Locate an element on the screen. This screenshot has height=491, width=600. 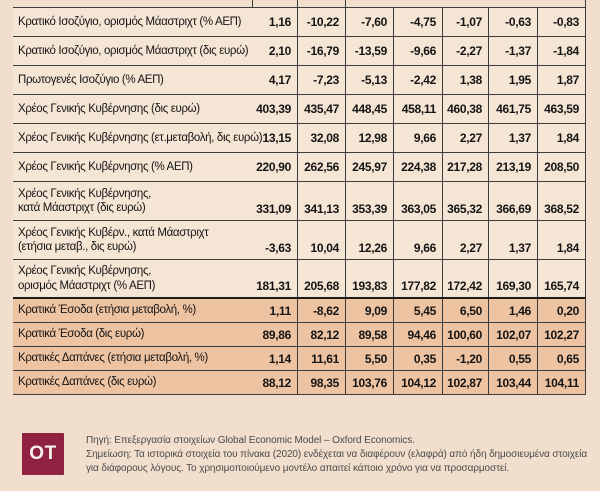
value-cell: -4,75 is located at coordinates (417, 22).